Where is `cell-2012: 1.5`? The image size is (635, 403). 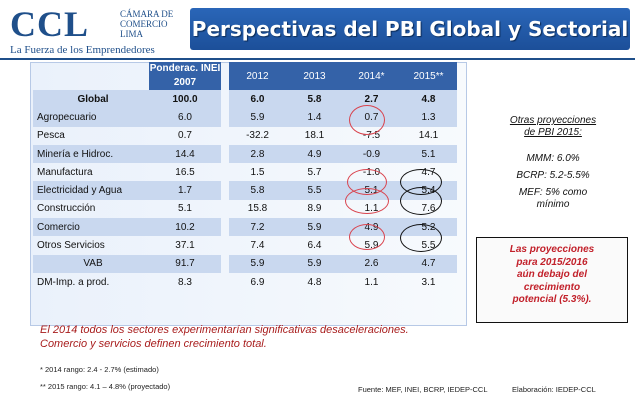 cell-2012: 1.5 is located at coordinates (257, 172).